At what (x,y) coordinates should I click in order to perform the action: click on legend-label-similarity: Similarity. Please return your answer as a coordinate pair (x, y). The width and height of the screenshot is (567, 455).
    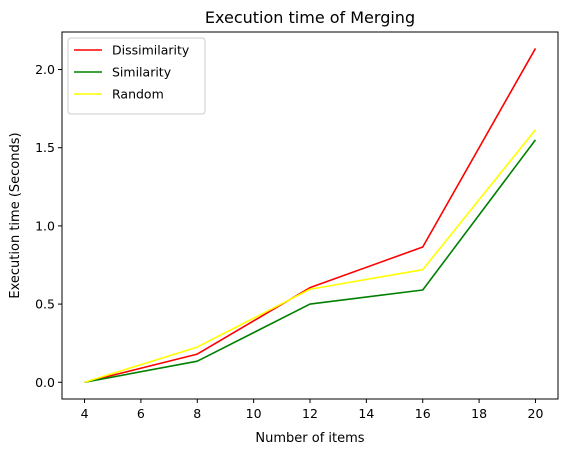
    Looking at the image, I should click on (142, 72).